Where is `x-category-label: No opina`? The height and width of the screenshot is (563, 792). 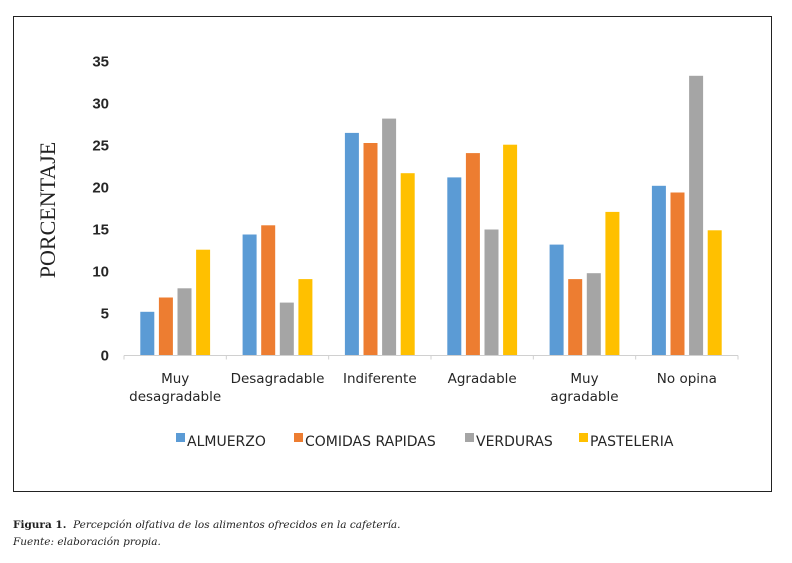
x-category-label: No opina is located at coordinates (687, 379).